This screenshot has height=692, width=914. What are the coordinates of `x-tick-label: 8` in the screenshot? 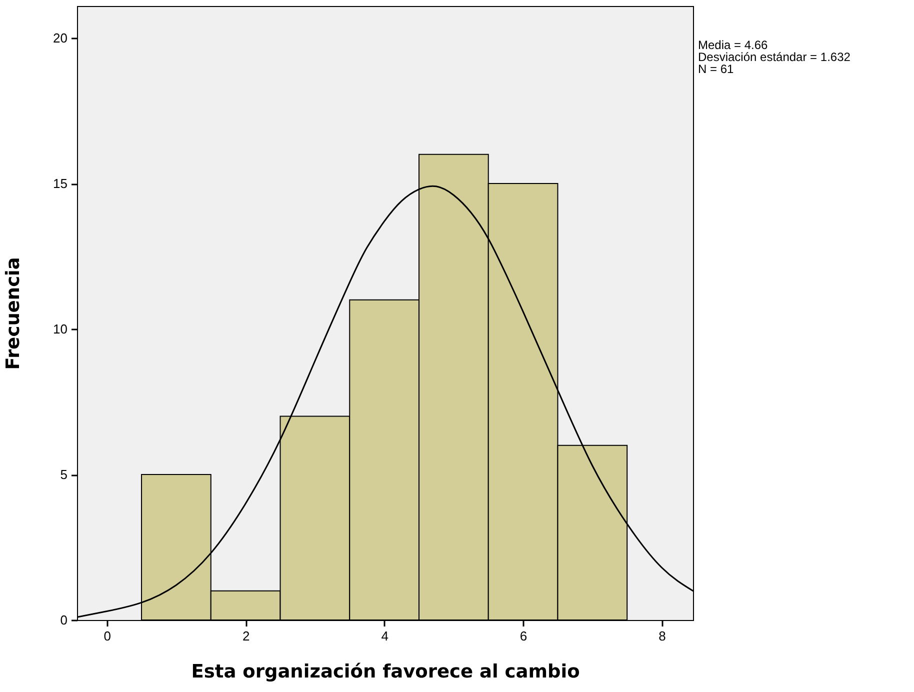 It's located at (662, 636).